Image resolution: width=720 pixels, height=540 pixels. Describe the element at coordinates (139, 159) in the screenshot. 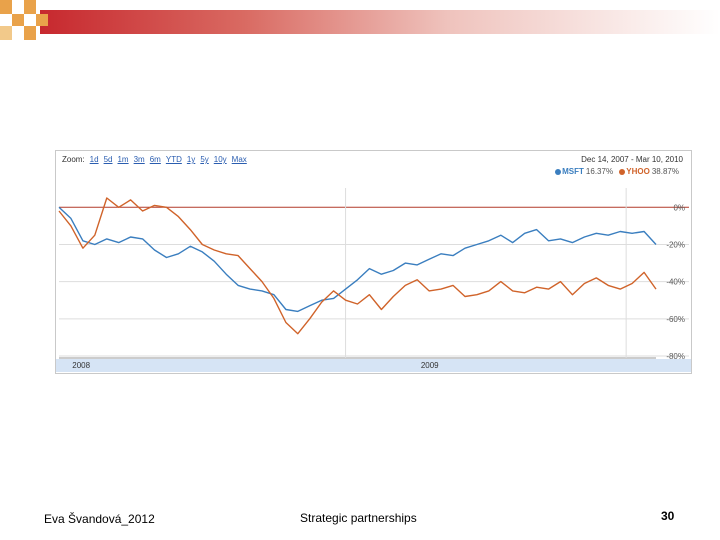

I see `zoom-option-3m: 3m` at that location.